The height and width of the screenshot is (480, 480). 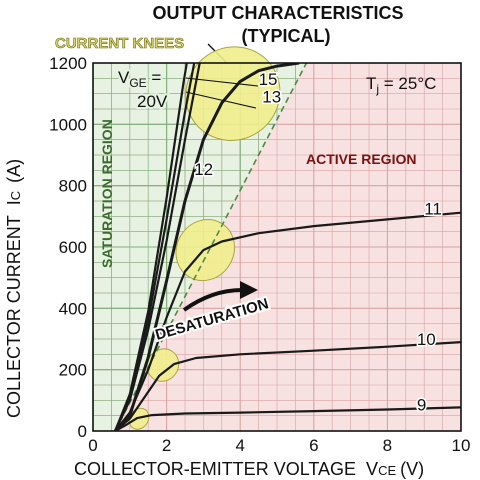 I want to click on desaturation-arrow-head, so click(x=249, y=290).